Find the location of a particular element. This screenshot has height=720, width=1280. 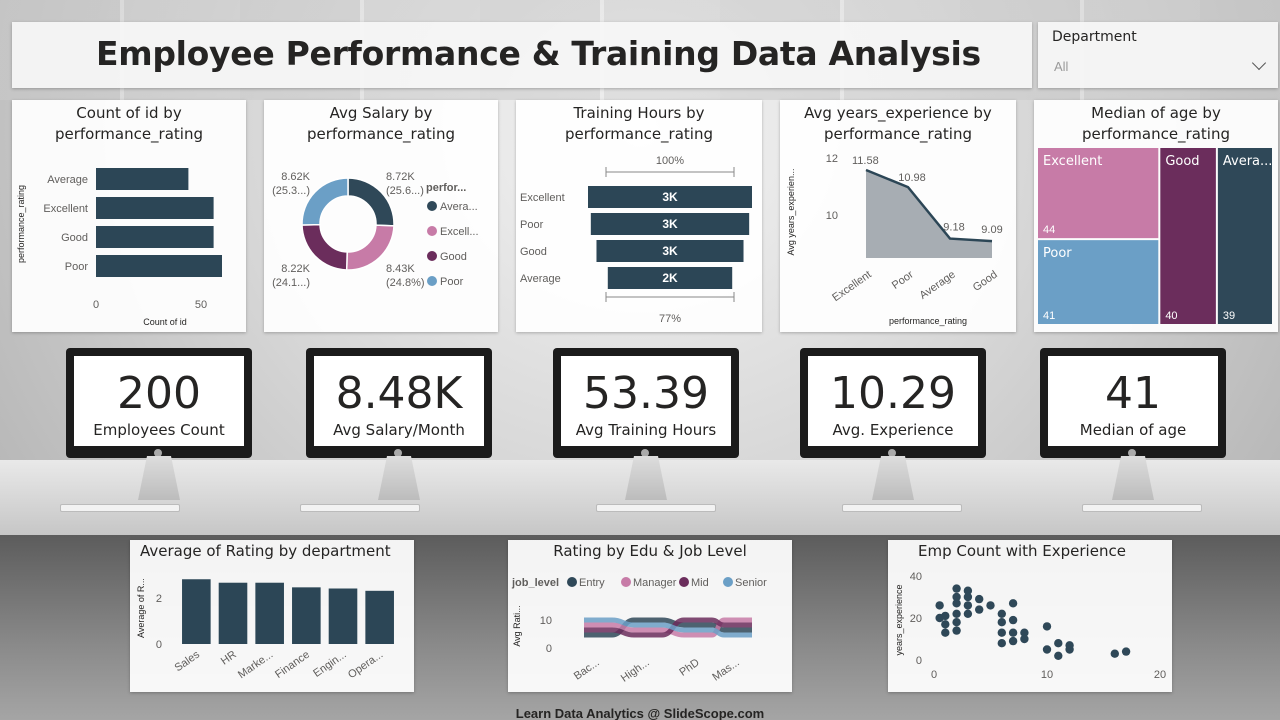

legend-label: Entry is located at coordinates (592, 583).